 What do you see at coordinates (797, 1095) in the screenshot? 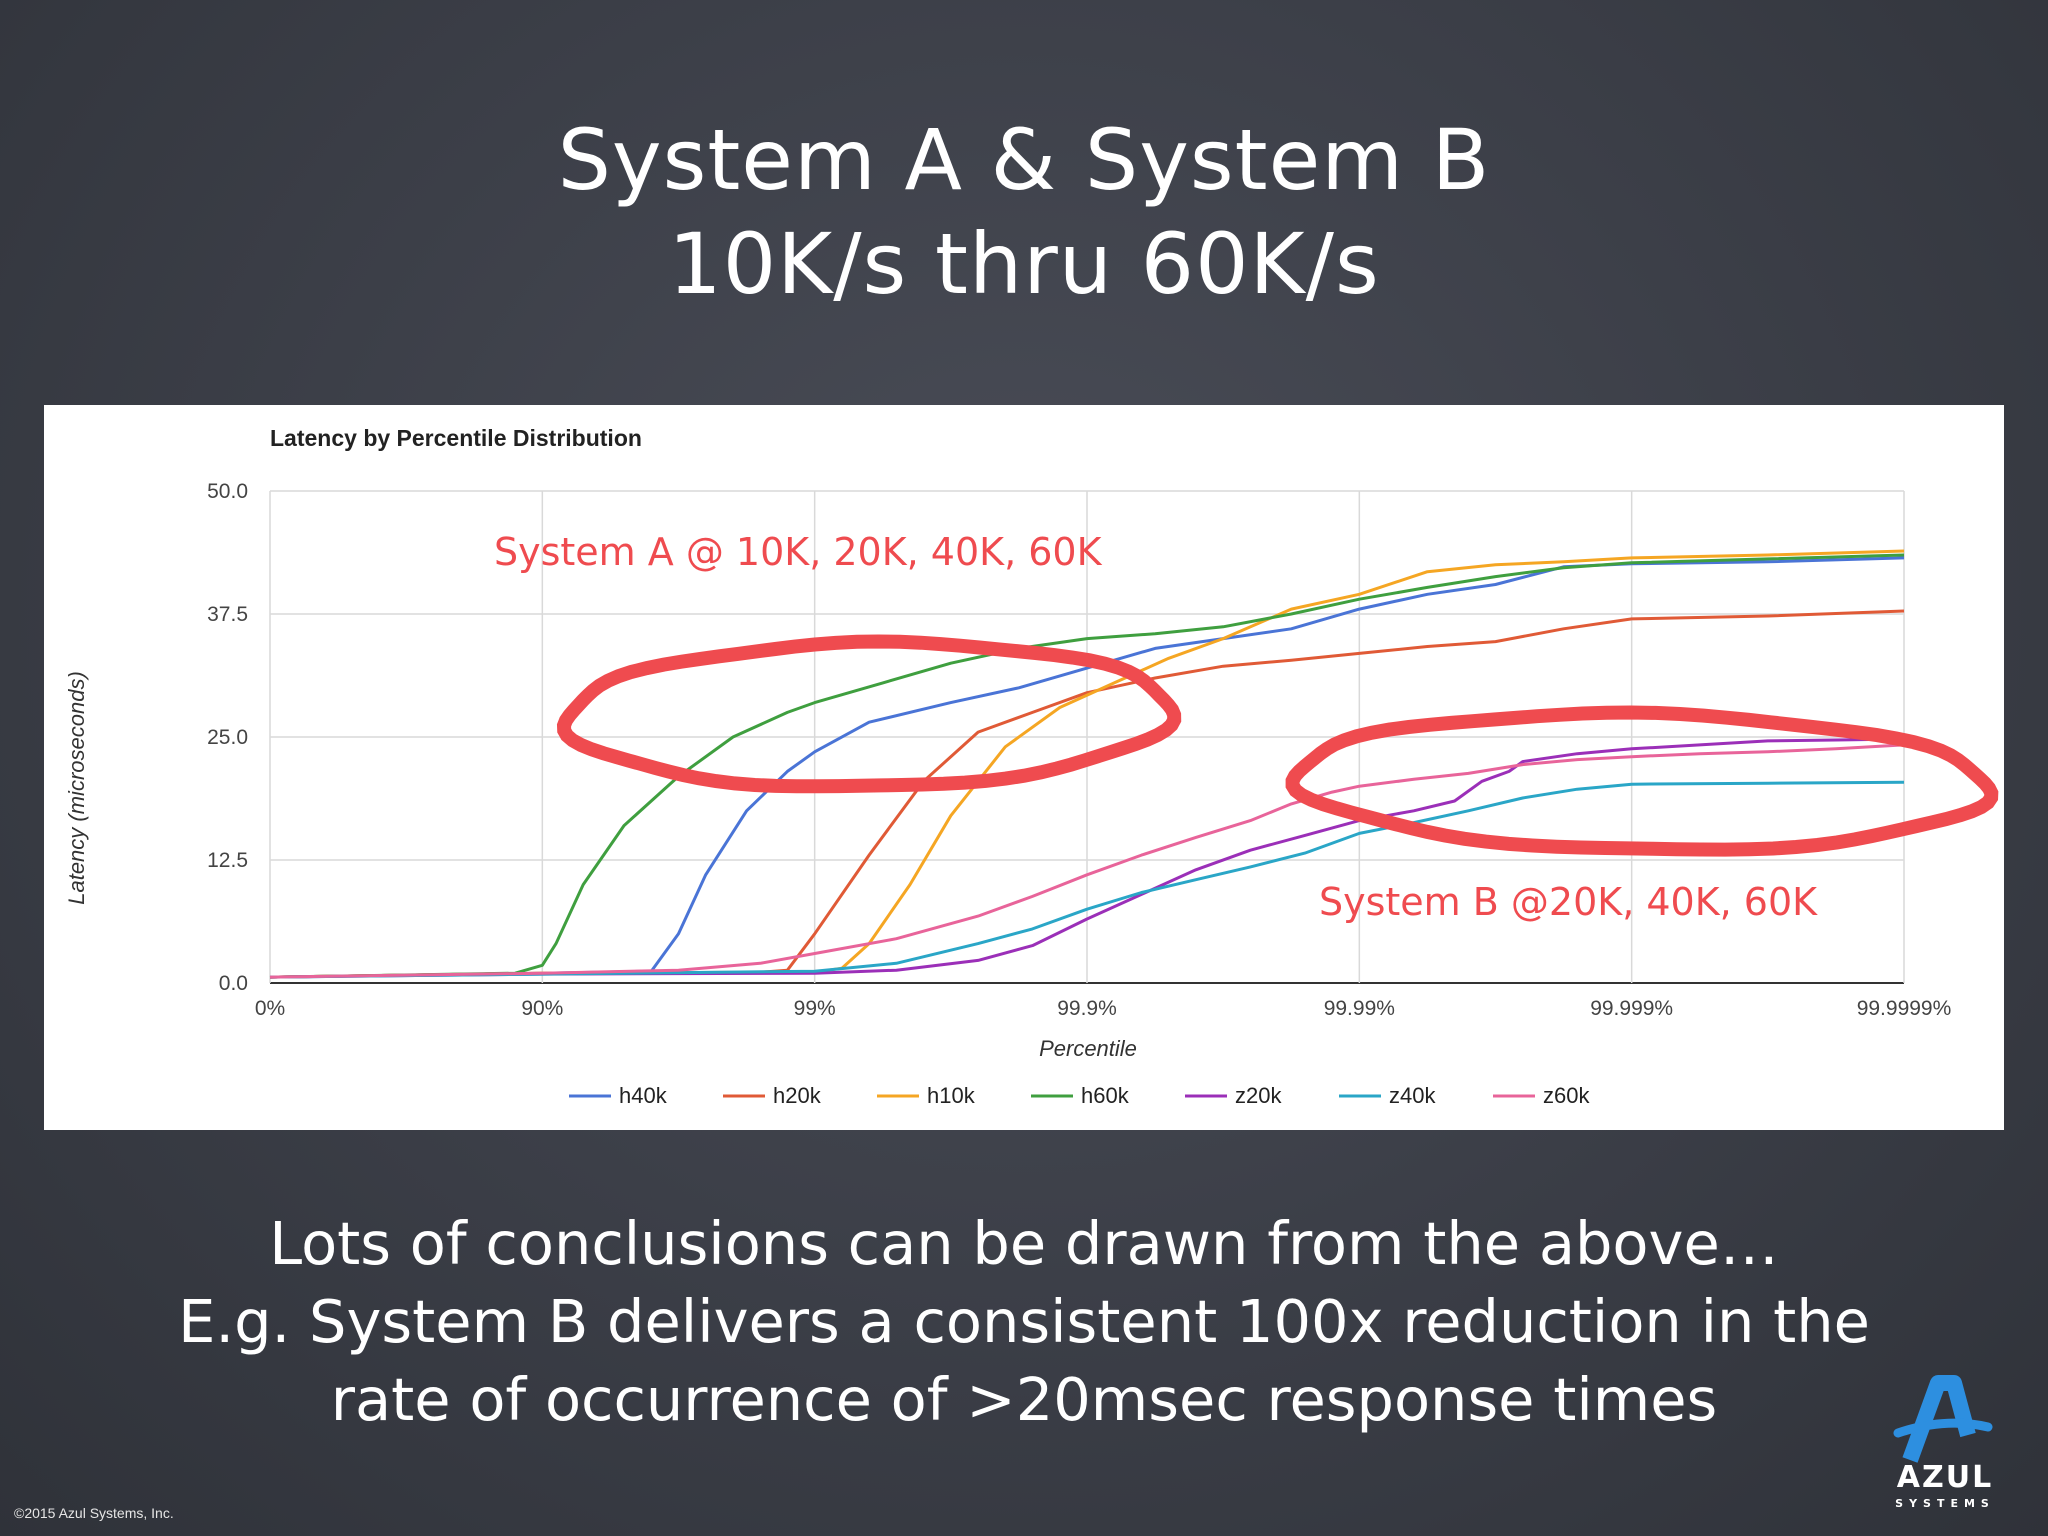
I see `legend-label: h20k` at bounding box center [797, 1095].